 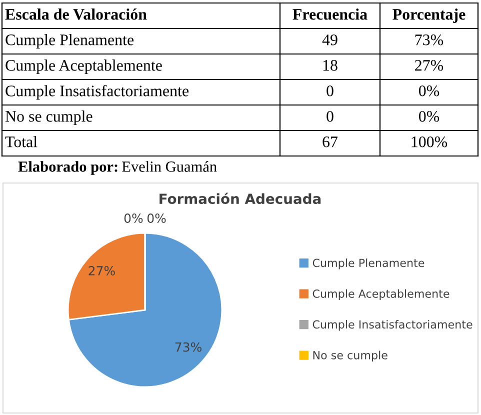 I want to click on text: Frecuencia, so click(x=330, y=14).